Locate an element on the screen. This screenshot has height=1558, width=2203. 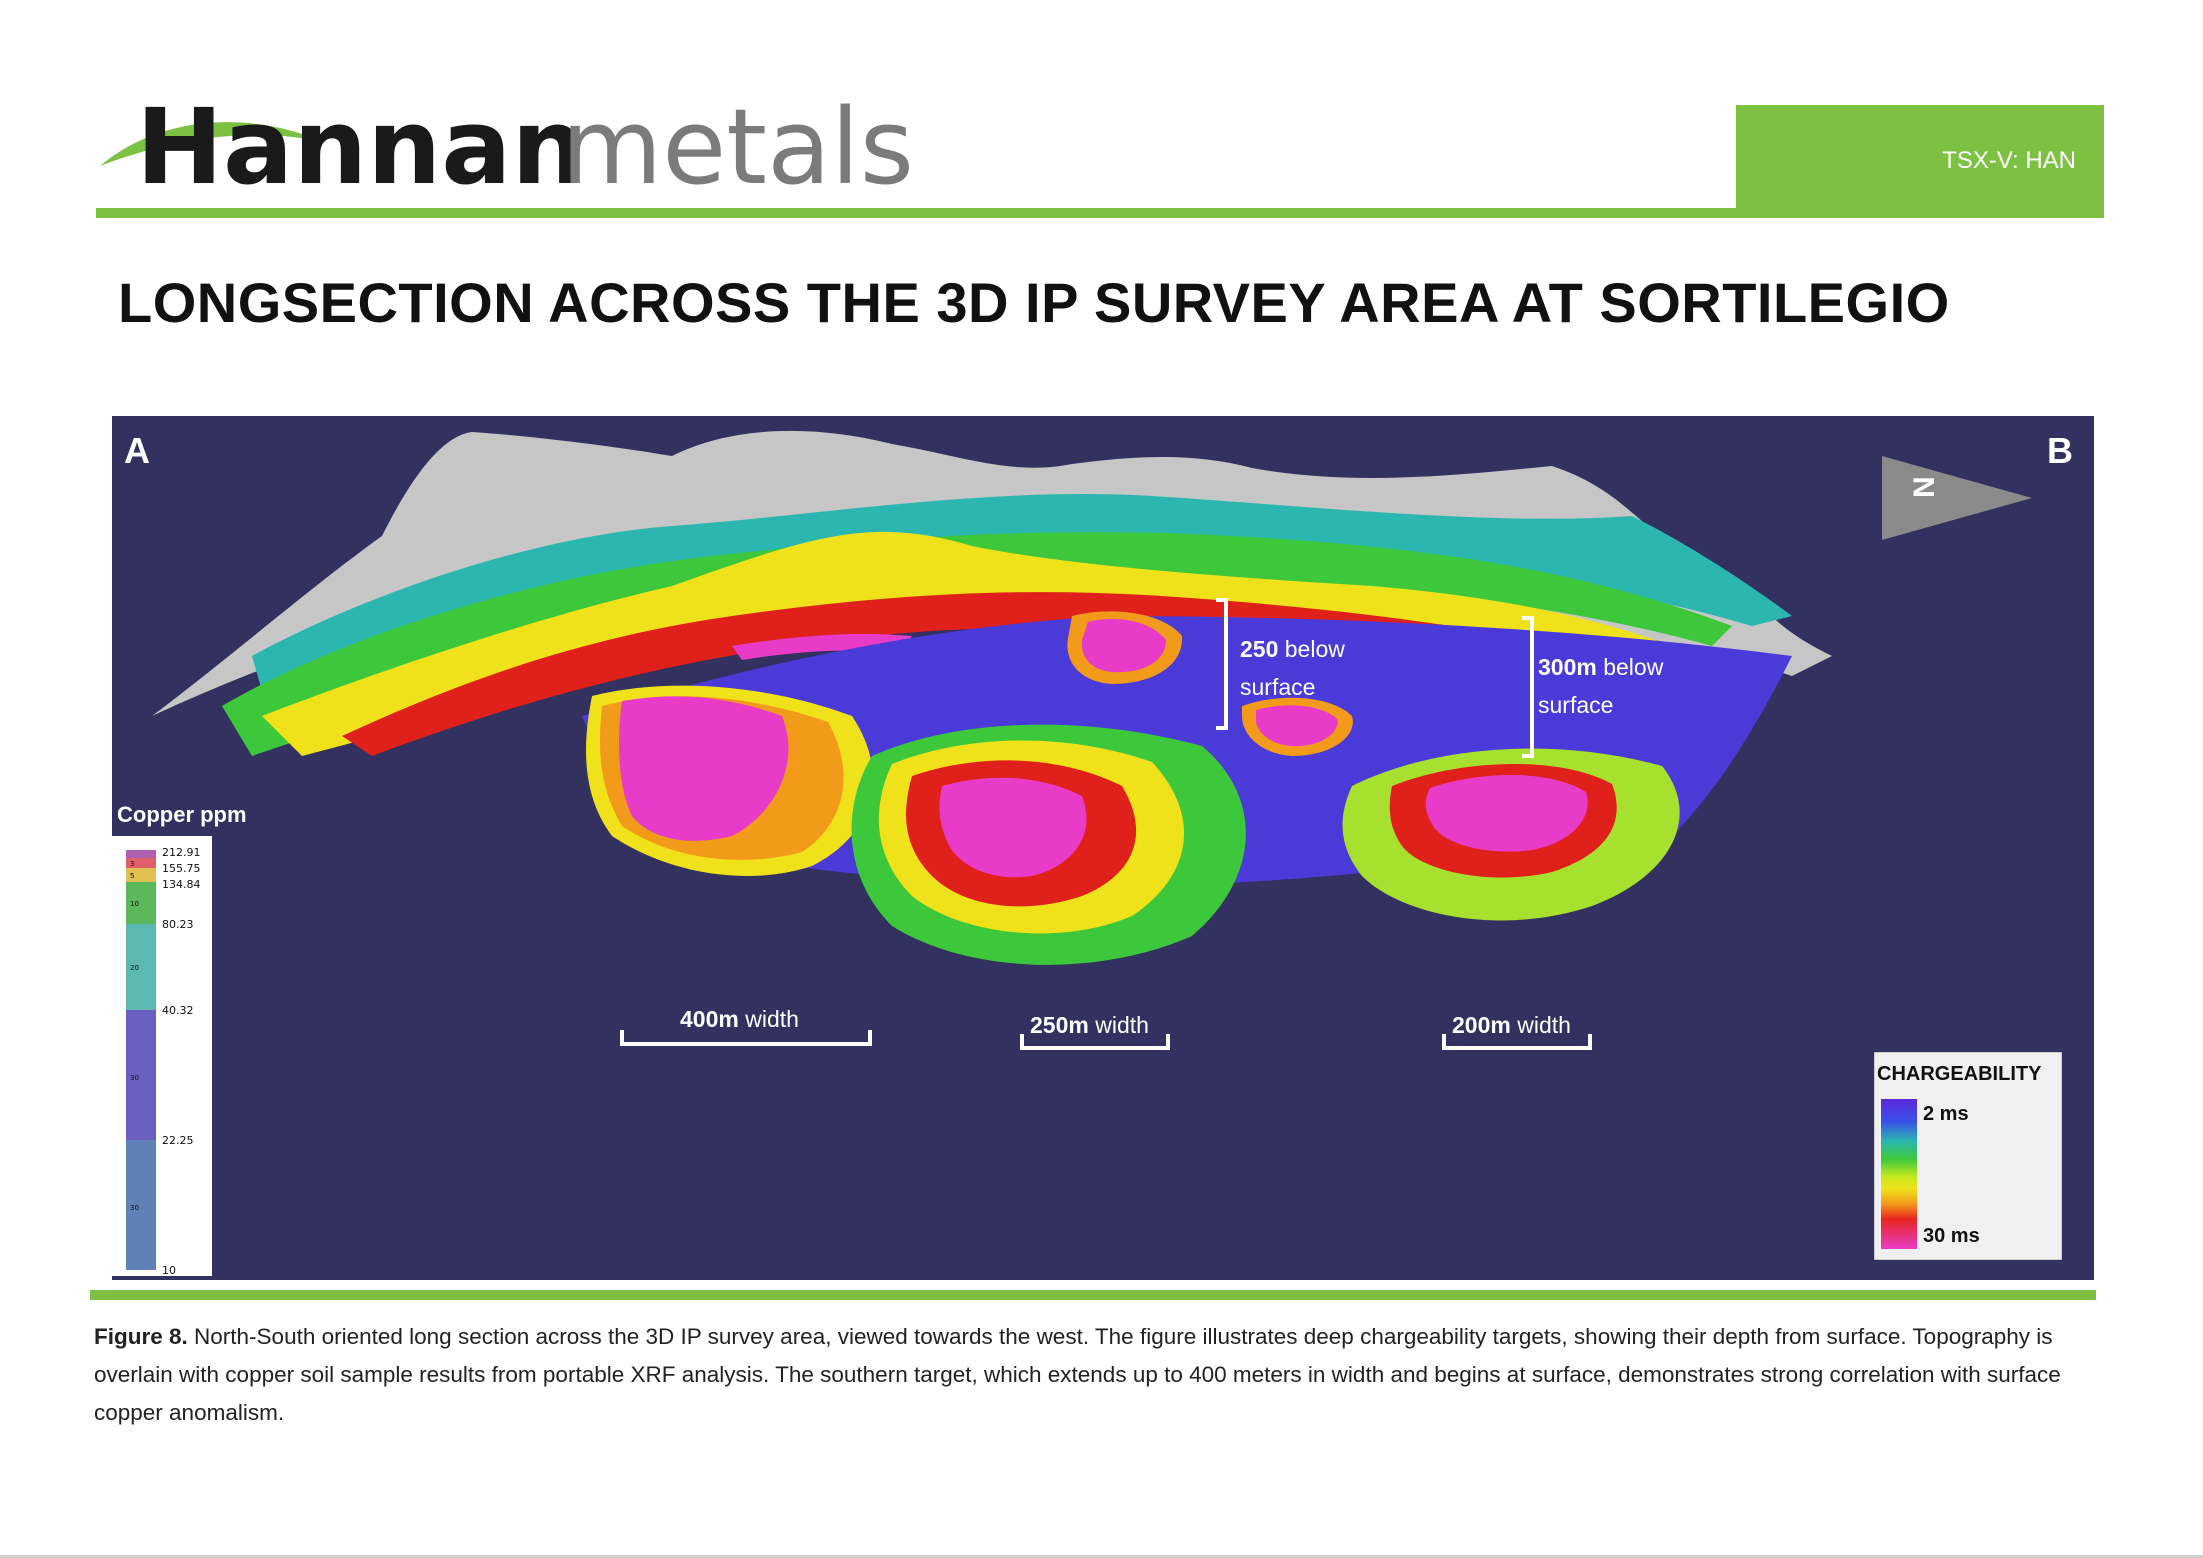
target-mid-magenta is located at coordinates (1297, 726).